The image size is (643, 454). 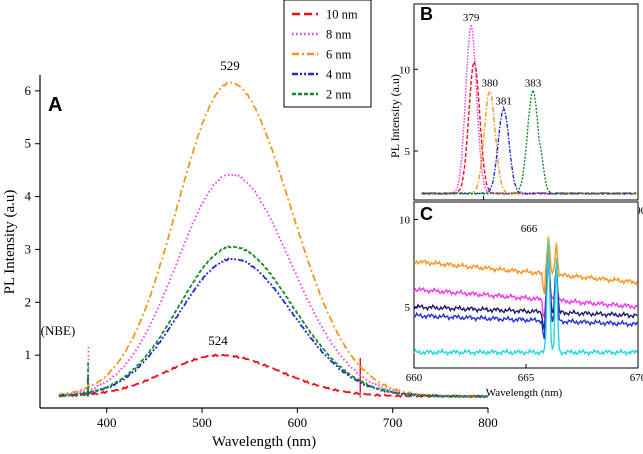 What do you see at coordinates (405, 220) in the screenshot?
I see `panel-c-ytick-label: 10` at bounding box center [405, 220].